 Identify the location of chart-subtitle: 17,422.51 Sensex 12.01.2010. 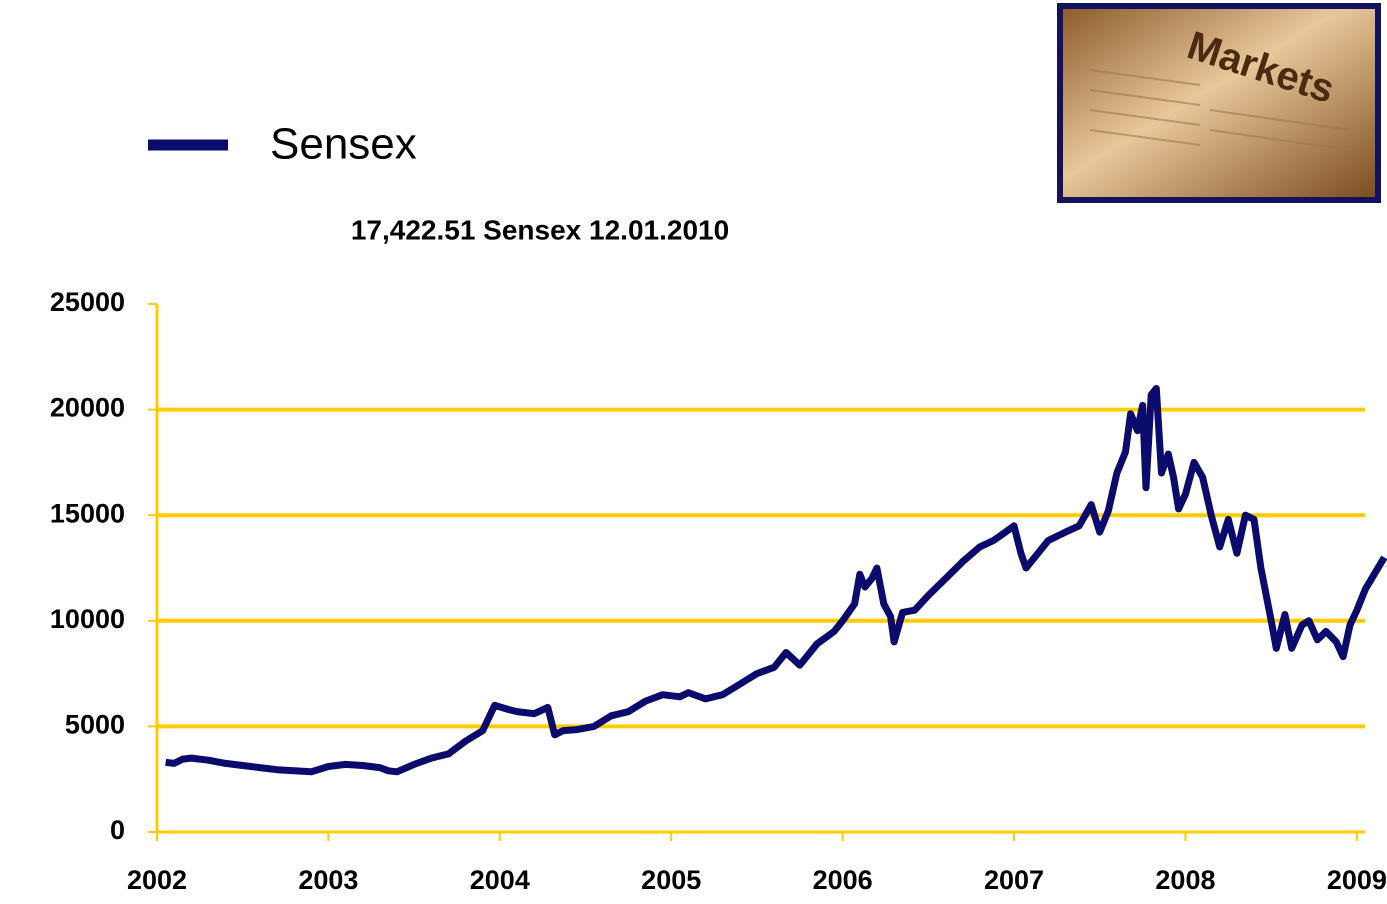
(540, 229).